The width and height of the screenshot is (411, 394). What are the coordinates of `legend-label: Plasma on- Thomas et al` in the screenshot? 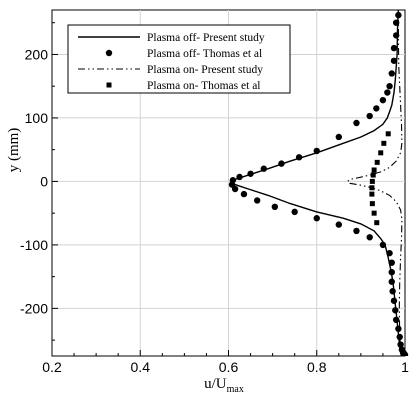 It's located at (204, 86).